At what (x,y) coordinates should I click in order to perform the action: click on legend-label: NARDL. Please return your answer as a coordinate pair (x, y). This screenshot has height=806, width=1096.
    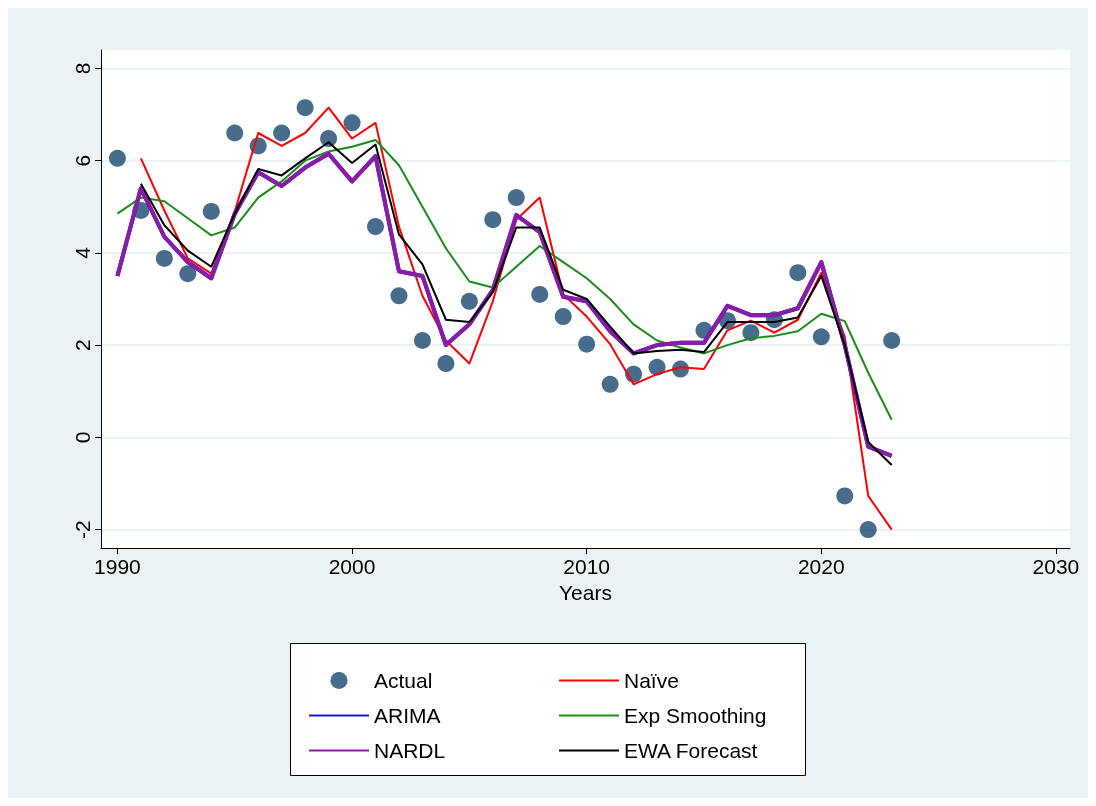
    Looking at the image, I should click on (410, 750).